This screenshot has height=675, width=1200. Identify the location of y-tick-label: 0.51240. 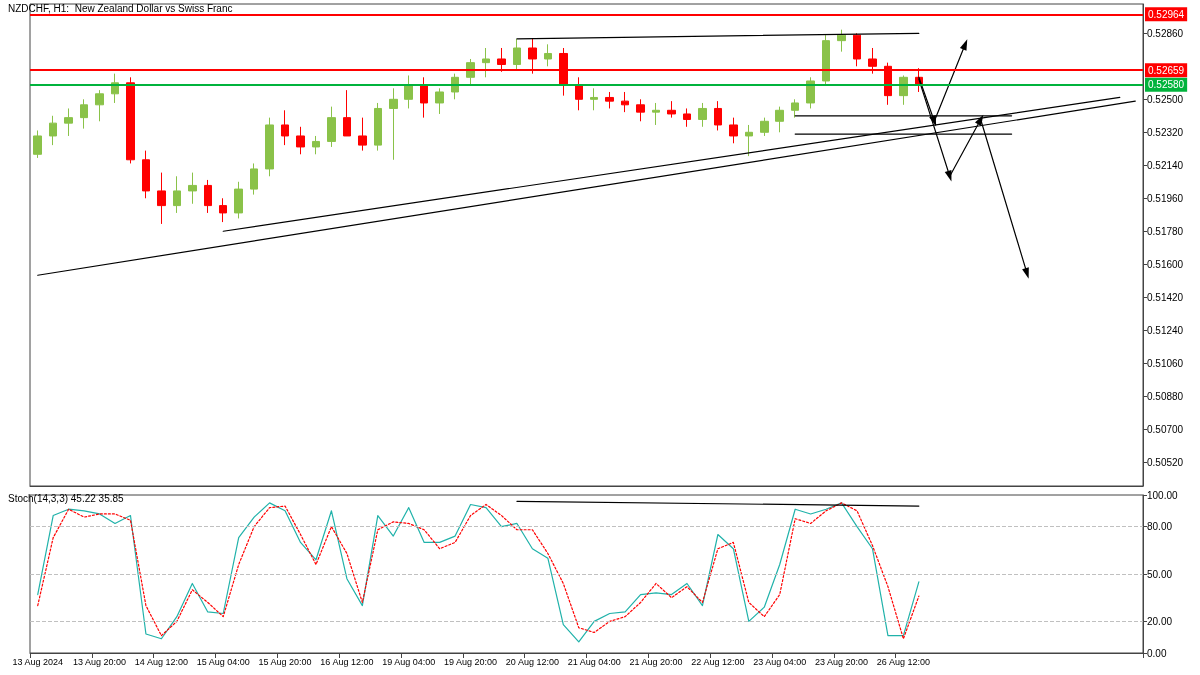
(1165, 330).